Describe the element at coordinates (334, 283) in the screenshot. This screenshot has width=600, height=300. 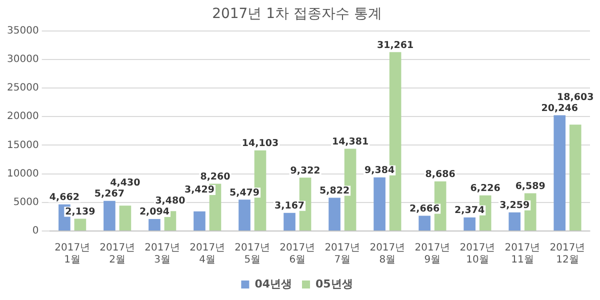
I see `legend-label: 05년생` at that location.